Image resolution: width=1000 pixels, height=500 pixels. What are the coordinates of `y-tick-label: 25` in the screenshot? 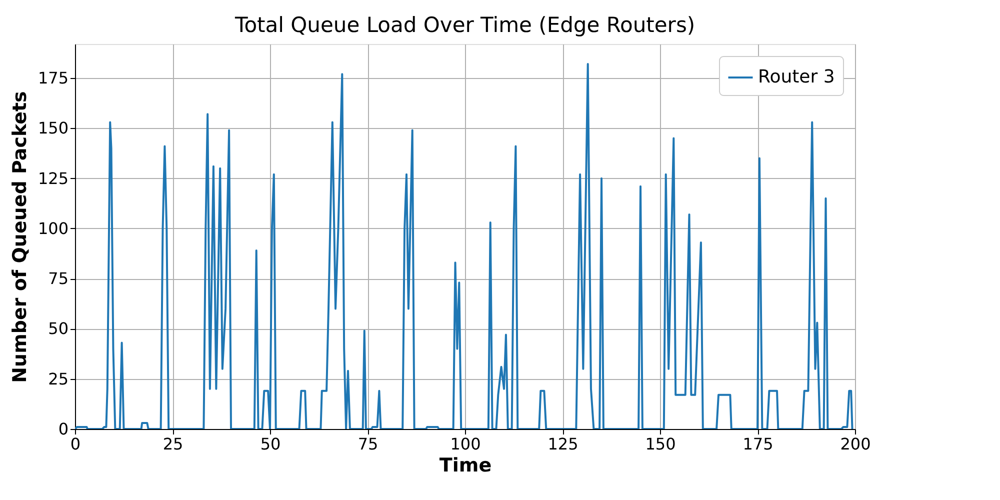 It's located at (58, 378).